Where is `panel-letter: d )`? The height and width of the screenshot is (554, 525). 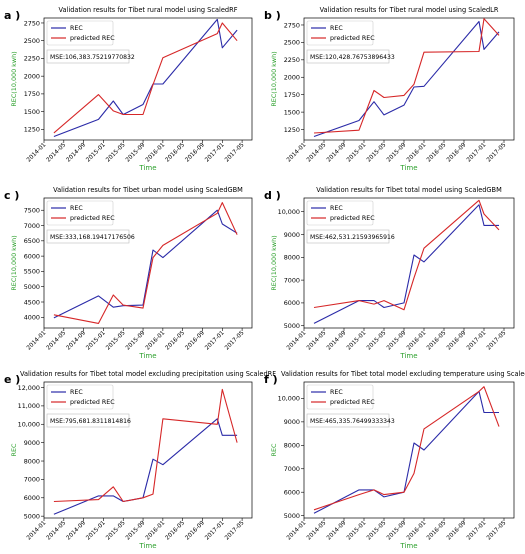 panel-letter: d ) is located at coordinates (272, 195).